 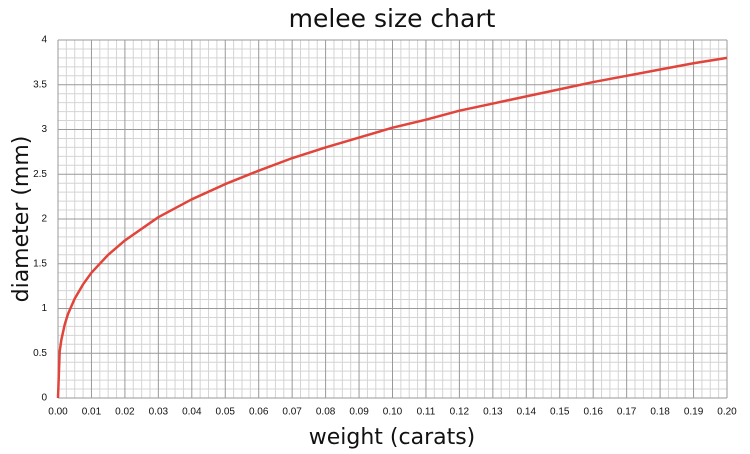 What do you see at coordinates (125, 412) in the screenshot?
I see `x-tick-label: 0.02` at bounding box center [125, 412].